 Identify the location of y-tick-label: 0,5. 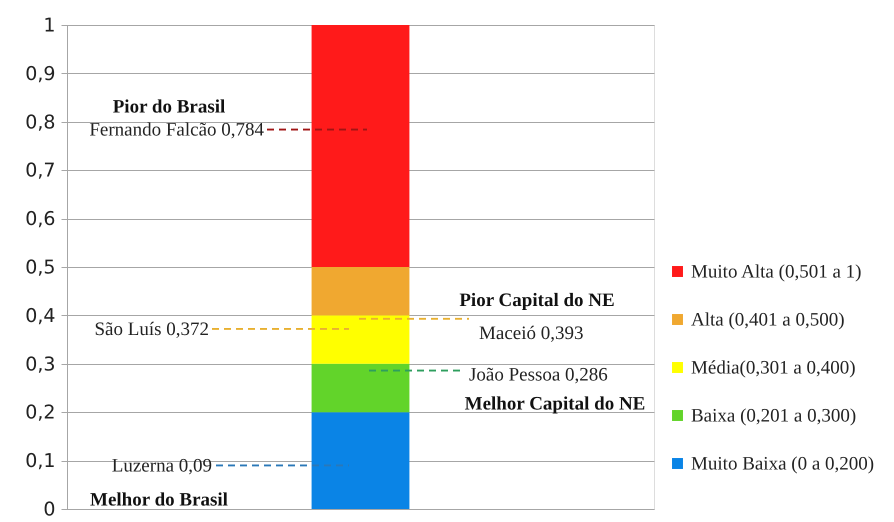
(40, 267).